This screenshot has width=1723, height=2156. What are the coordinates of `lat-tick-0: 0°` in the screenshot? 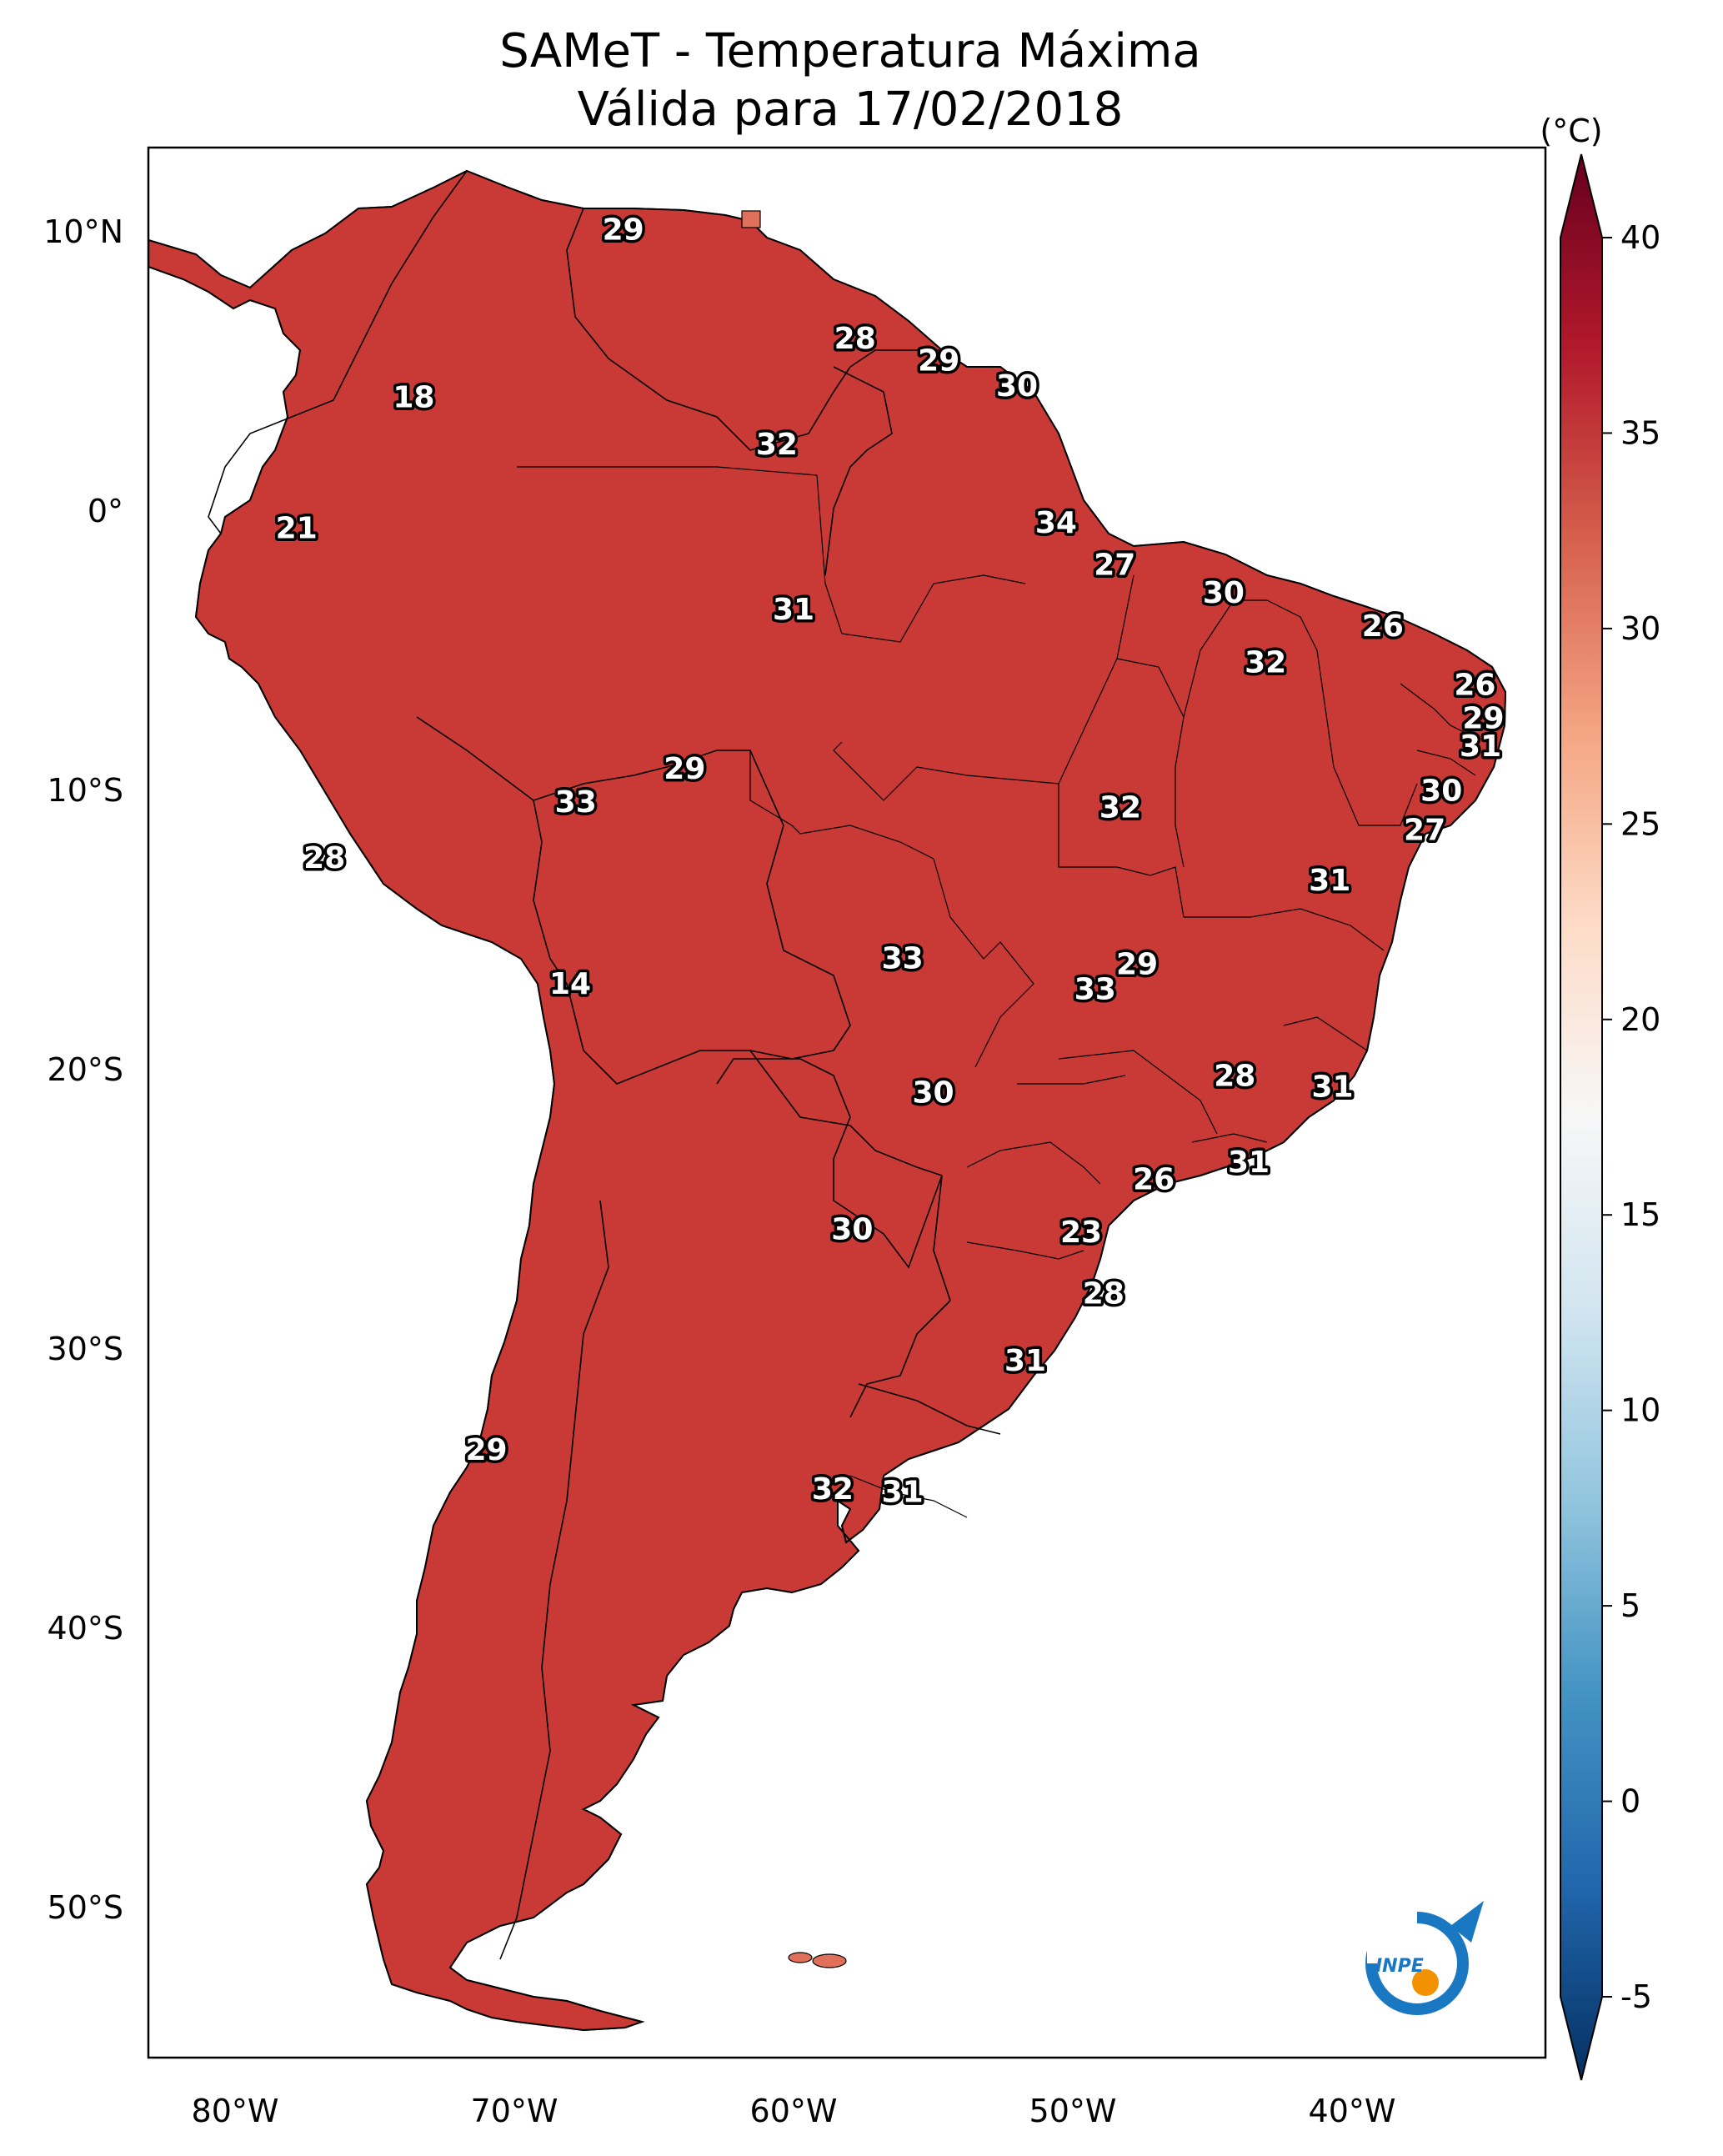 It's located at (106, 511).